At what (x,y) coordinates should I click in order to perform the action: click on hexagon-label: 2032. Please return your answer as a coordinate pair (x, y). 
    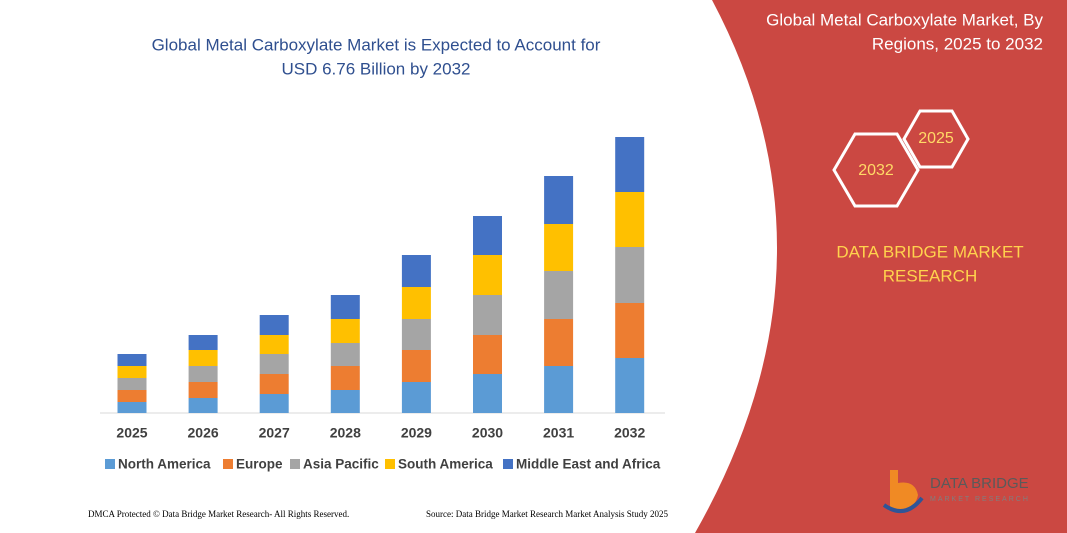
    Looking at the image, I should click on (876, 170).